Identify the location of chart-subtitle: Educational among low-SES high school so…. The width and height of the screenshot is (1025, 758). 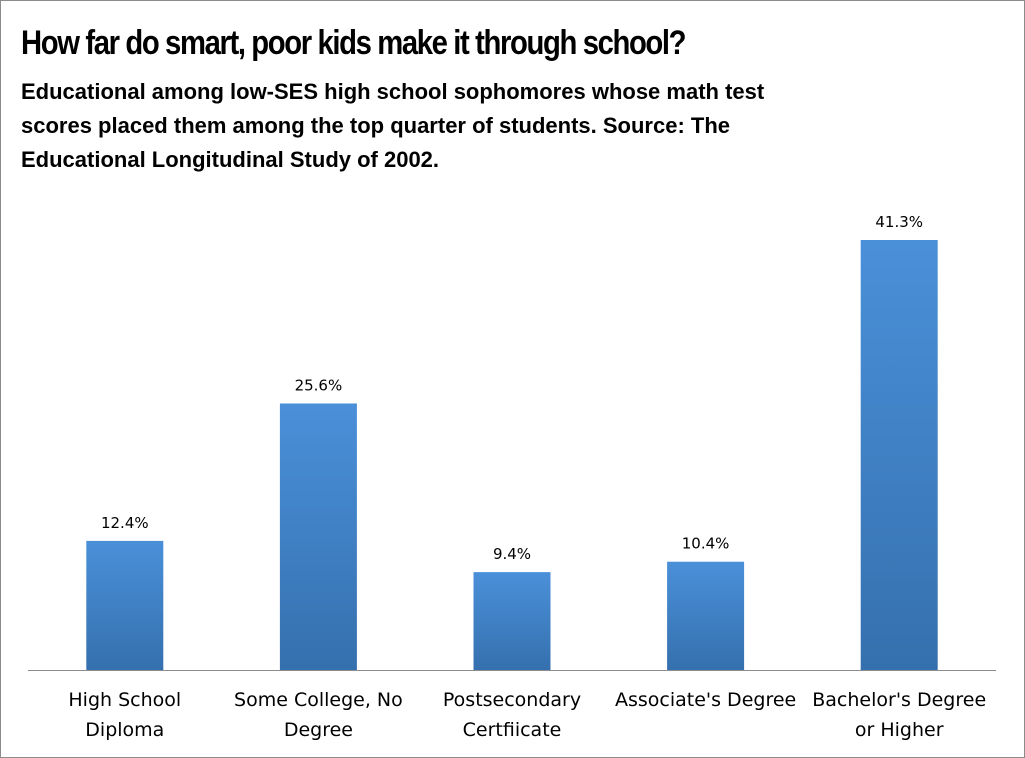
(393, 125).